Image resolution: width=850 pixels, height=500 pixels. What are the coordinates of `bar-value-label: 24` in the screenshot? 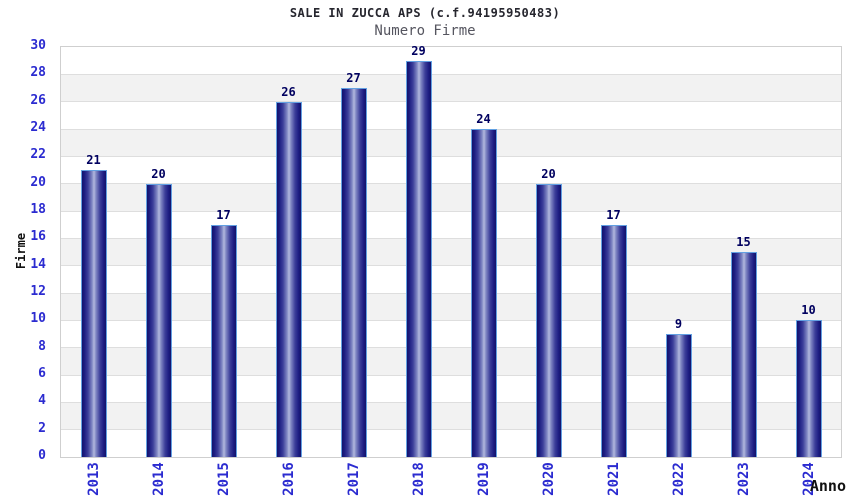 It's located at (483, 119).